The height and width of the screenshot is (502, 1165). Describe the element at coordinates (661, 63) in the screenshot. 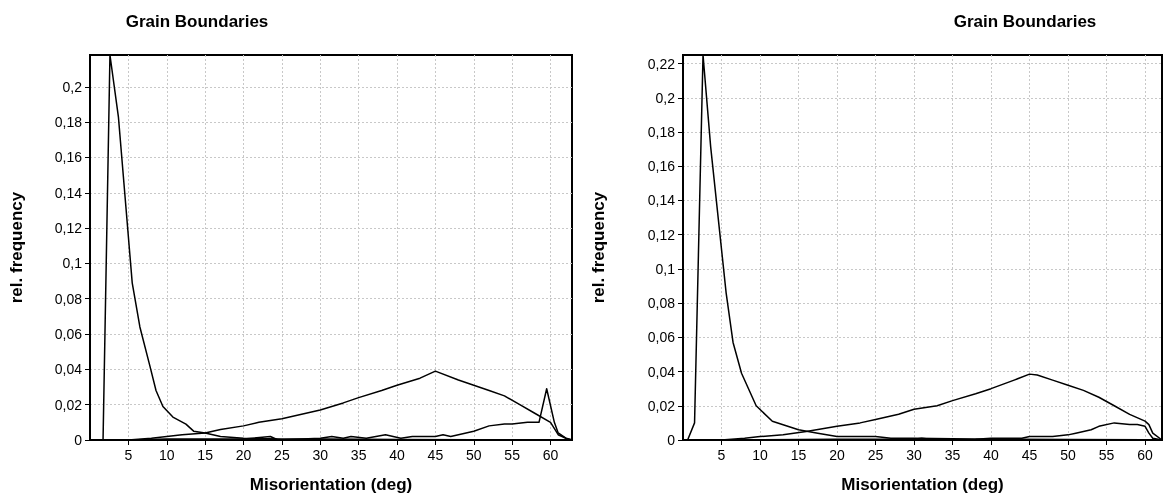

I see `y-tick-label: 0,22` at that location.